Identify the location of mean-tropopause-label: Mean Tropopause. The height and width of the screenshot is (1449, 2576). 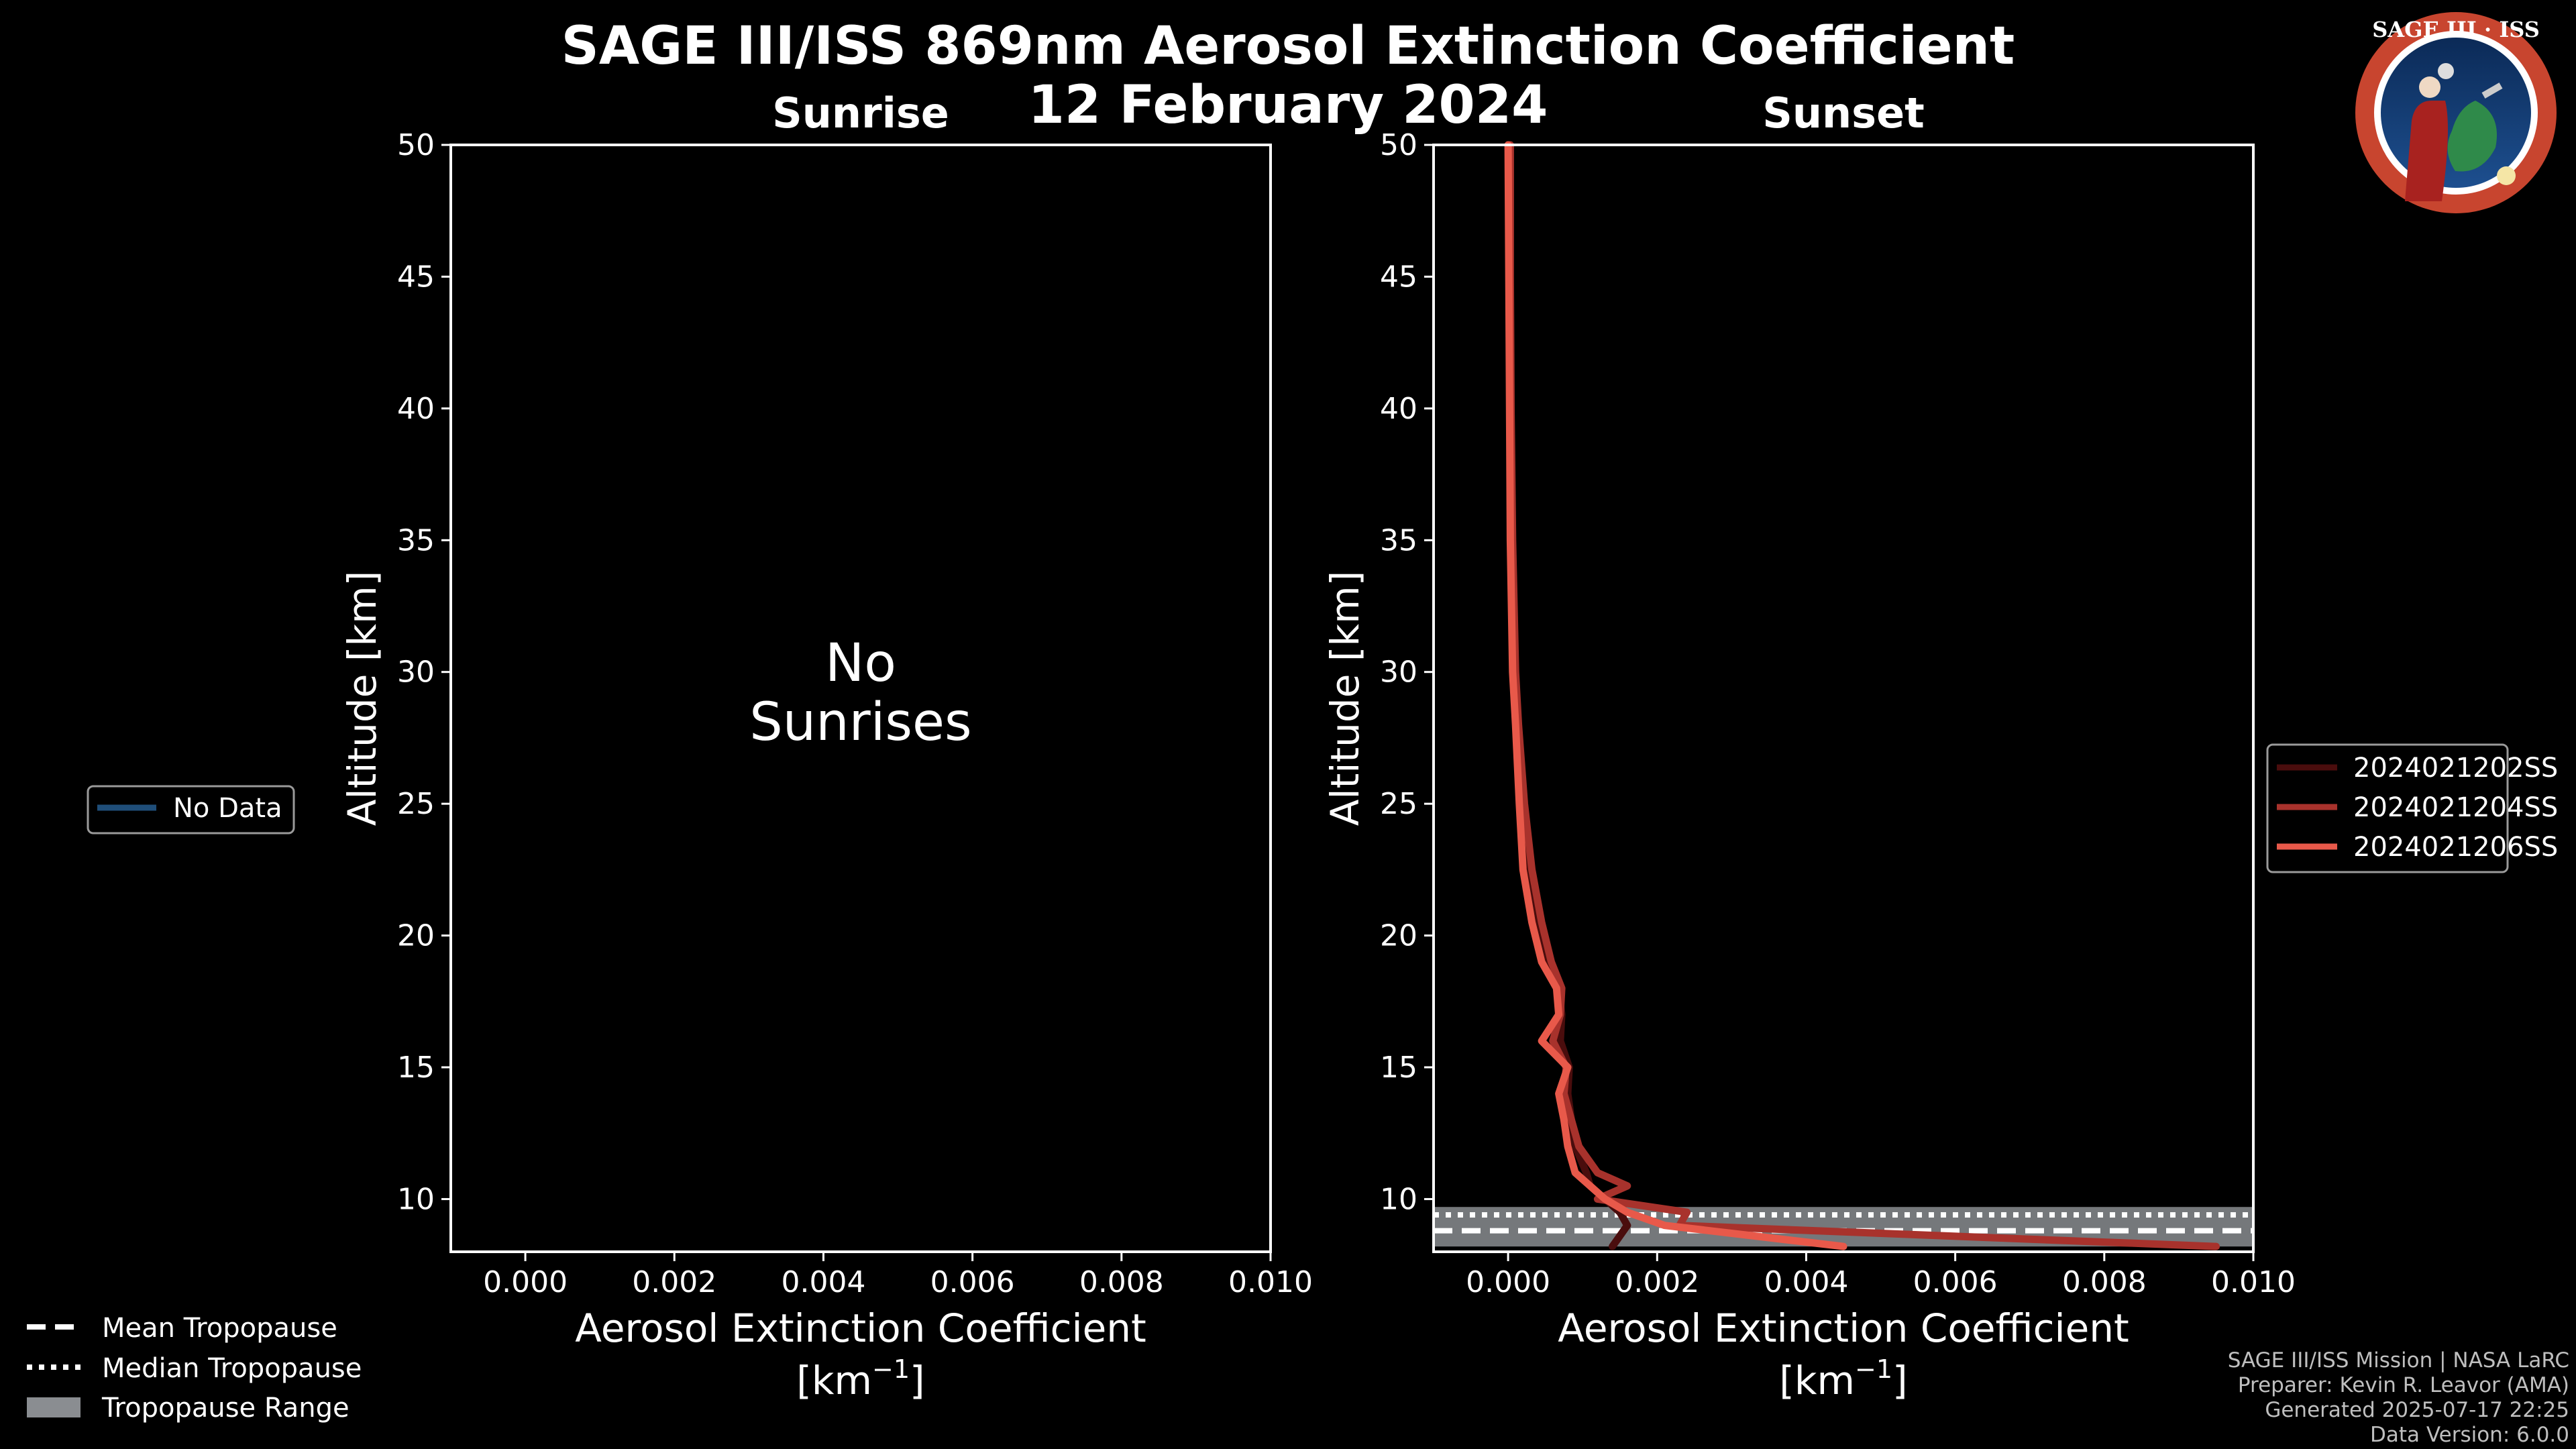
(219, 1328).